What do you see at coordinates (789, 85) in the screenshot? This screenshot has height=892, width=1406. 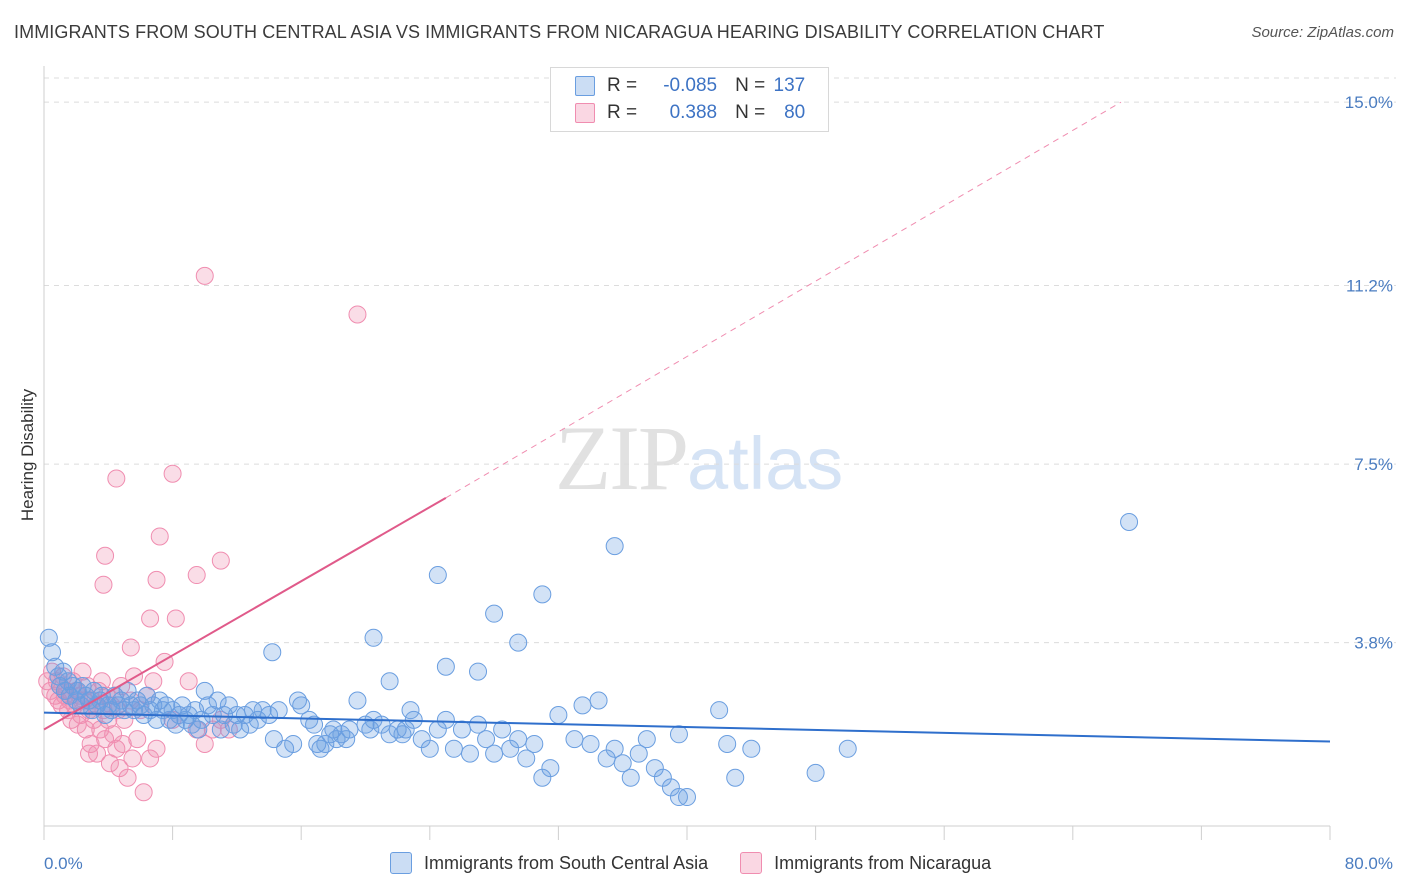 I see `legend-n-value: 137` at bounding box center [789, 85].